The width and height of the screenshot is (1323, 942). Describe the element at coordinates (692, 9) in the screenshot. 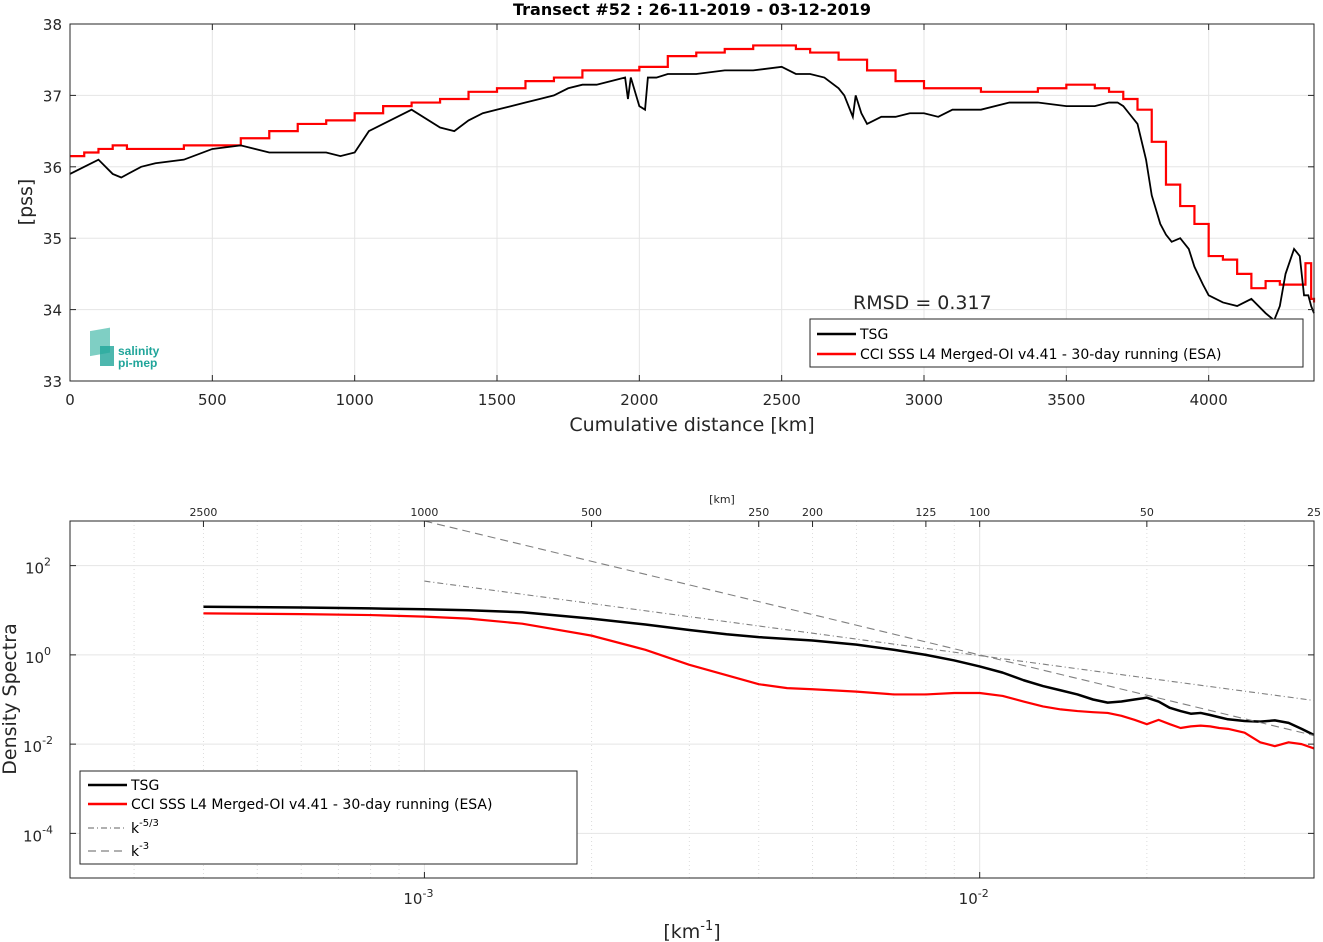

I see `top-chart-title: Transect #52 : 26-11-2019 - 03-12-2019` at that location.